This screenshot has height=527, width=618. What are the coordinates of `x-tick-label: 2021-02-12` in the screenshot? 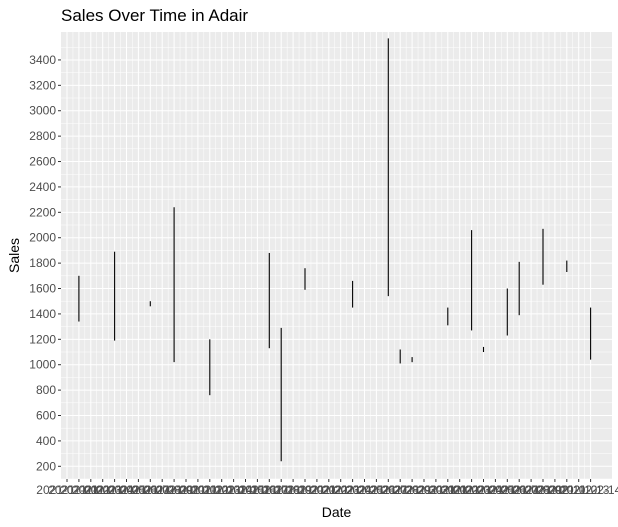 It's located at (567, 490).